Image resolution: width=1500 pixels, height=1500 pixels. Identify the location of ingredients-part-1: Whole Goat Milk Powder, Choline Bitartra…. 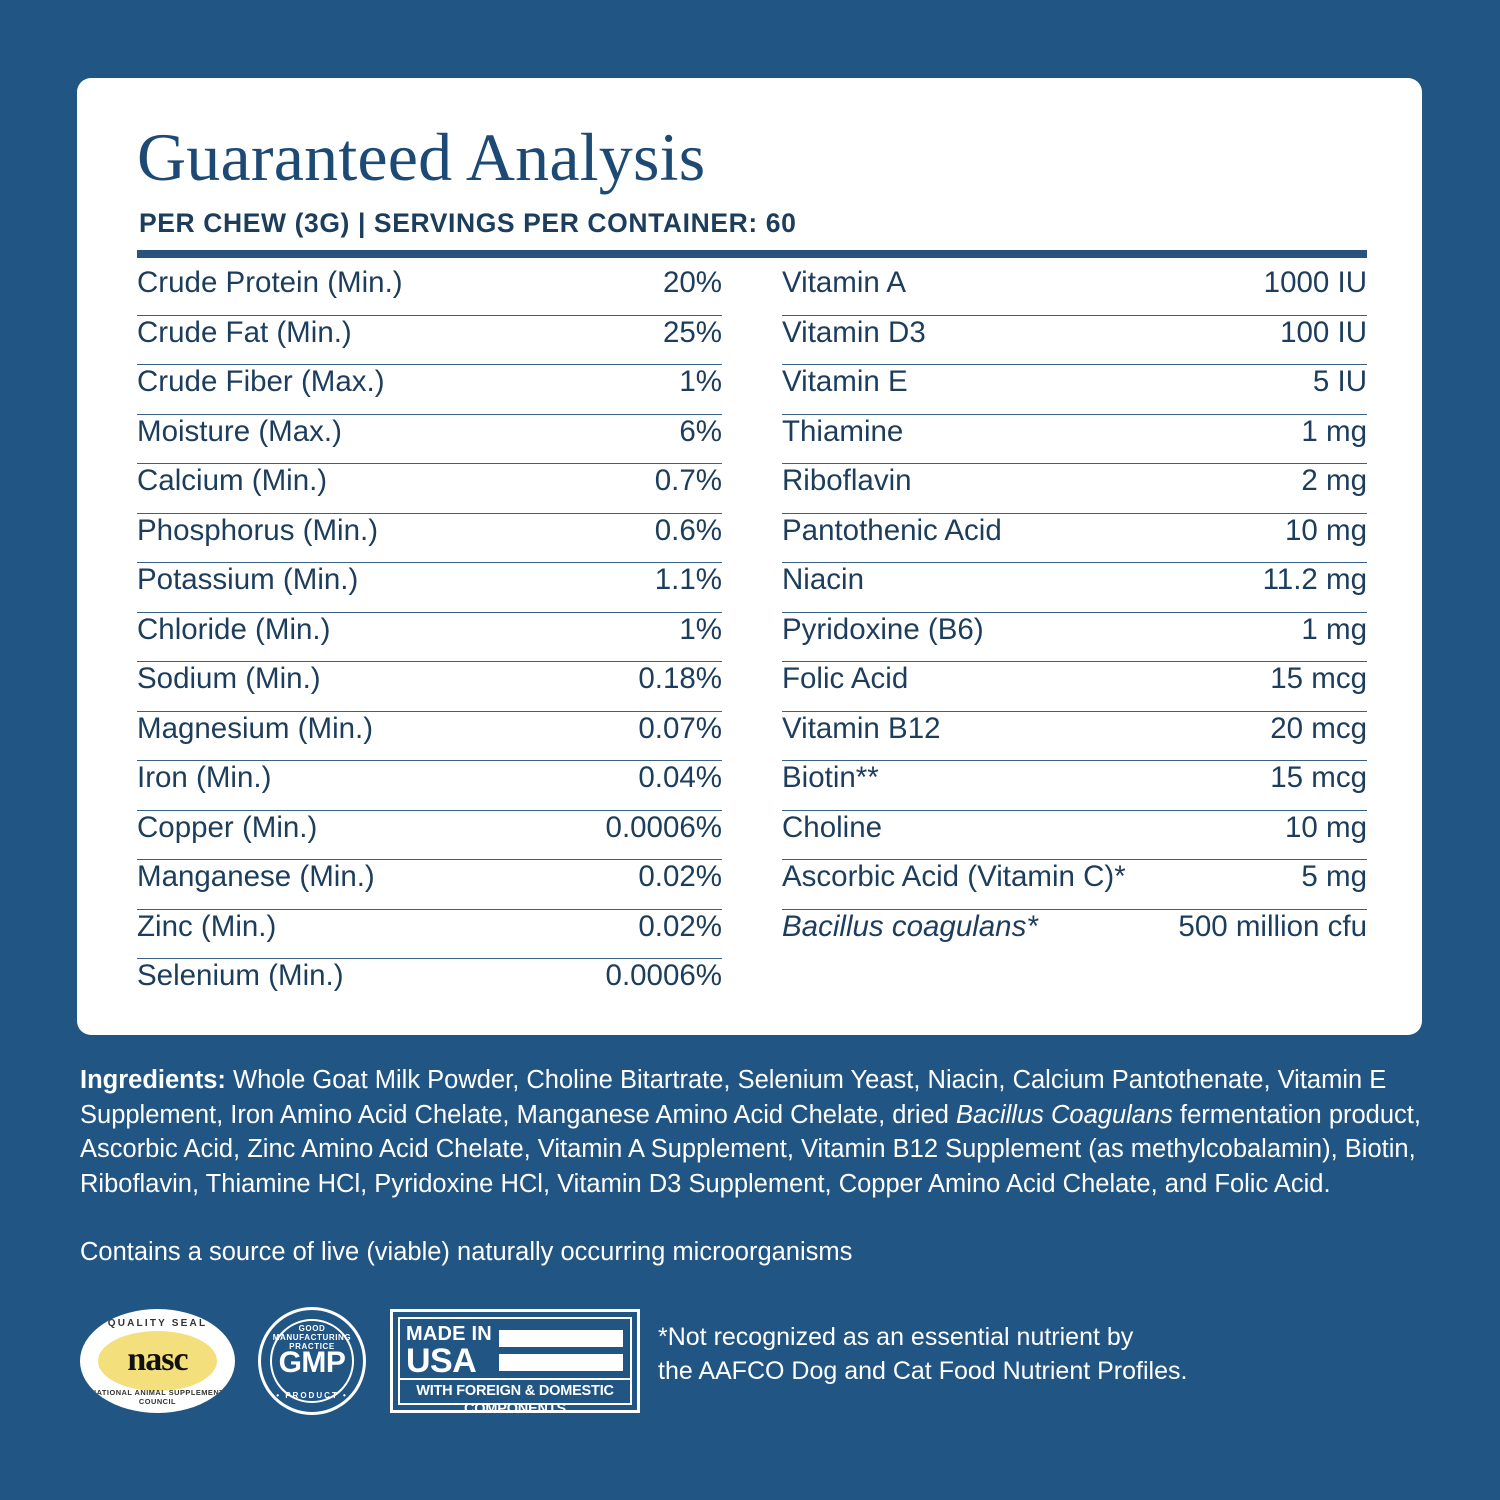
(733, 1097).